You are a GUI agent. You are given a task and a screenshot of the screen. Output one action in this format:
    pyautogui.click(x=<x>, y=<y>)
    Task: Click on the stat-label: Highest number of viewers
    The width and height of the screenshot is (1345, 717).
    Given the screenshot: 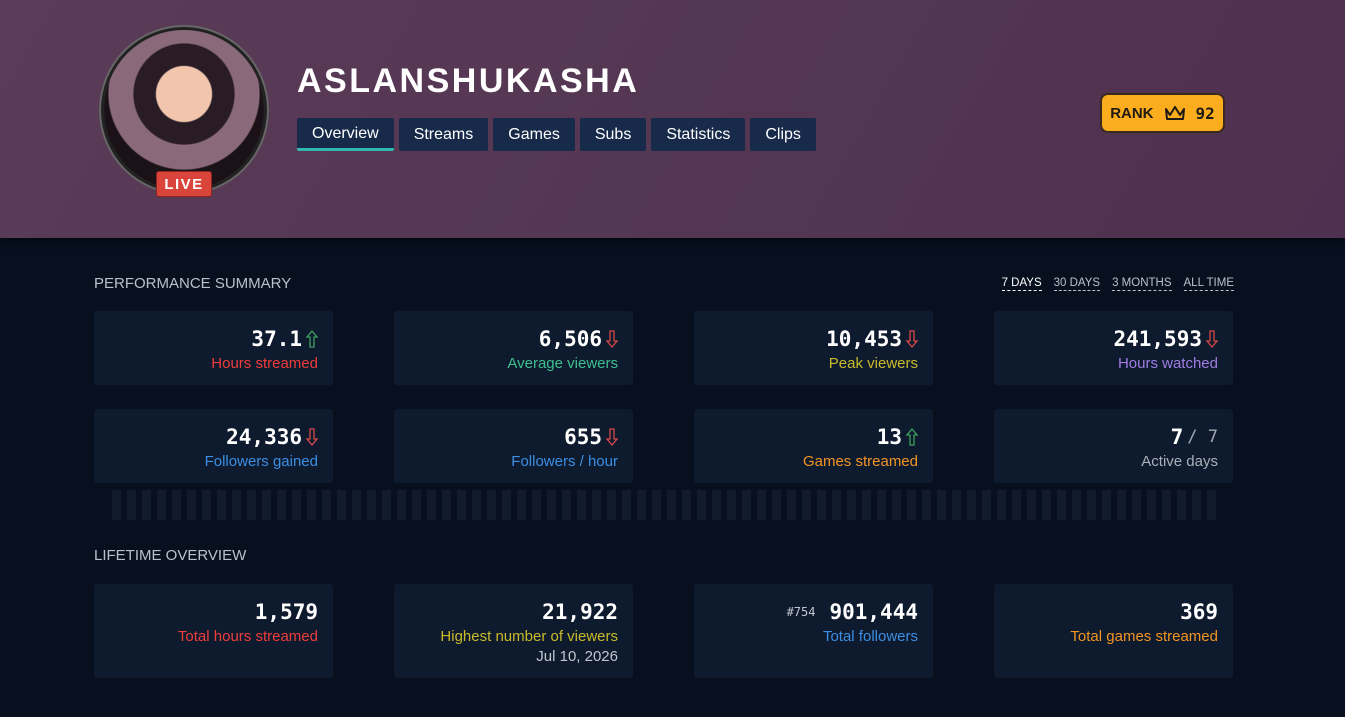 What is the action you would take?
    pyautogui.click(x=529, y=636)
    